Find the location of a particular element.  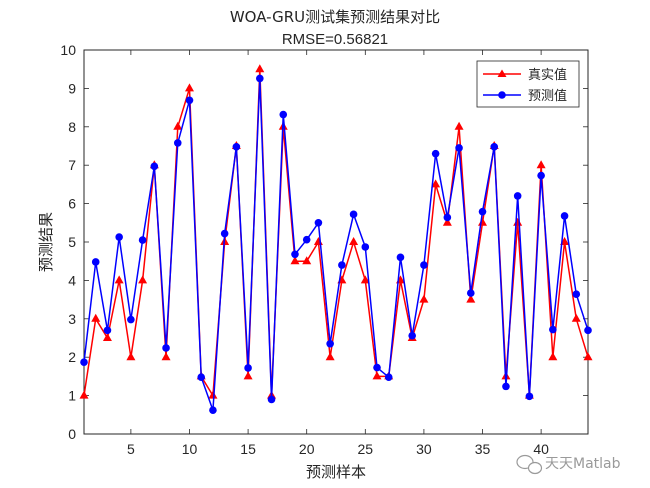

y-tick-label: 2 is located at coordinates (72, 357).